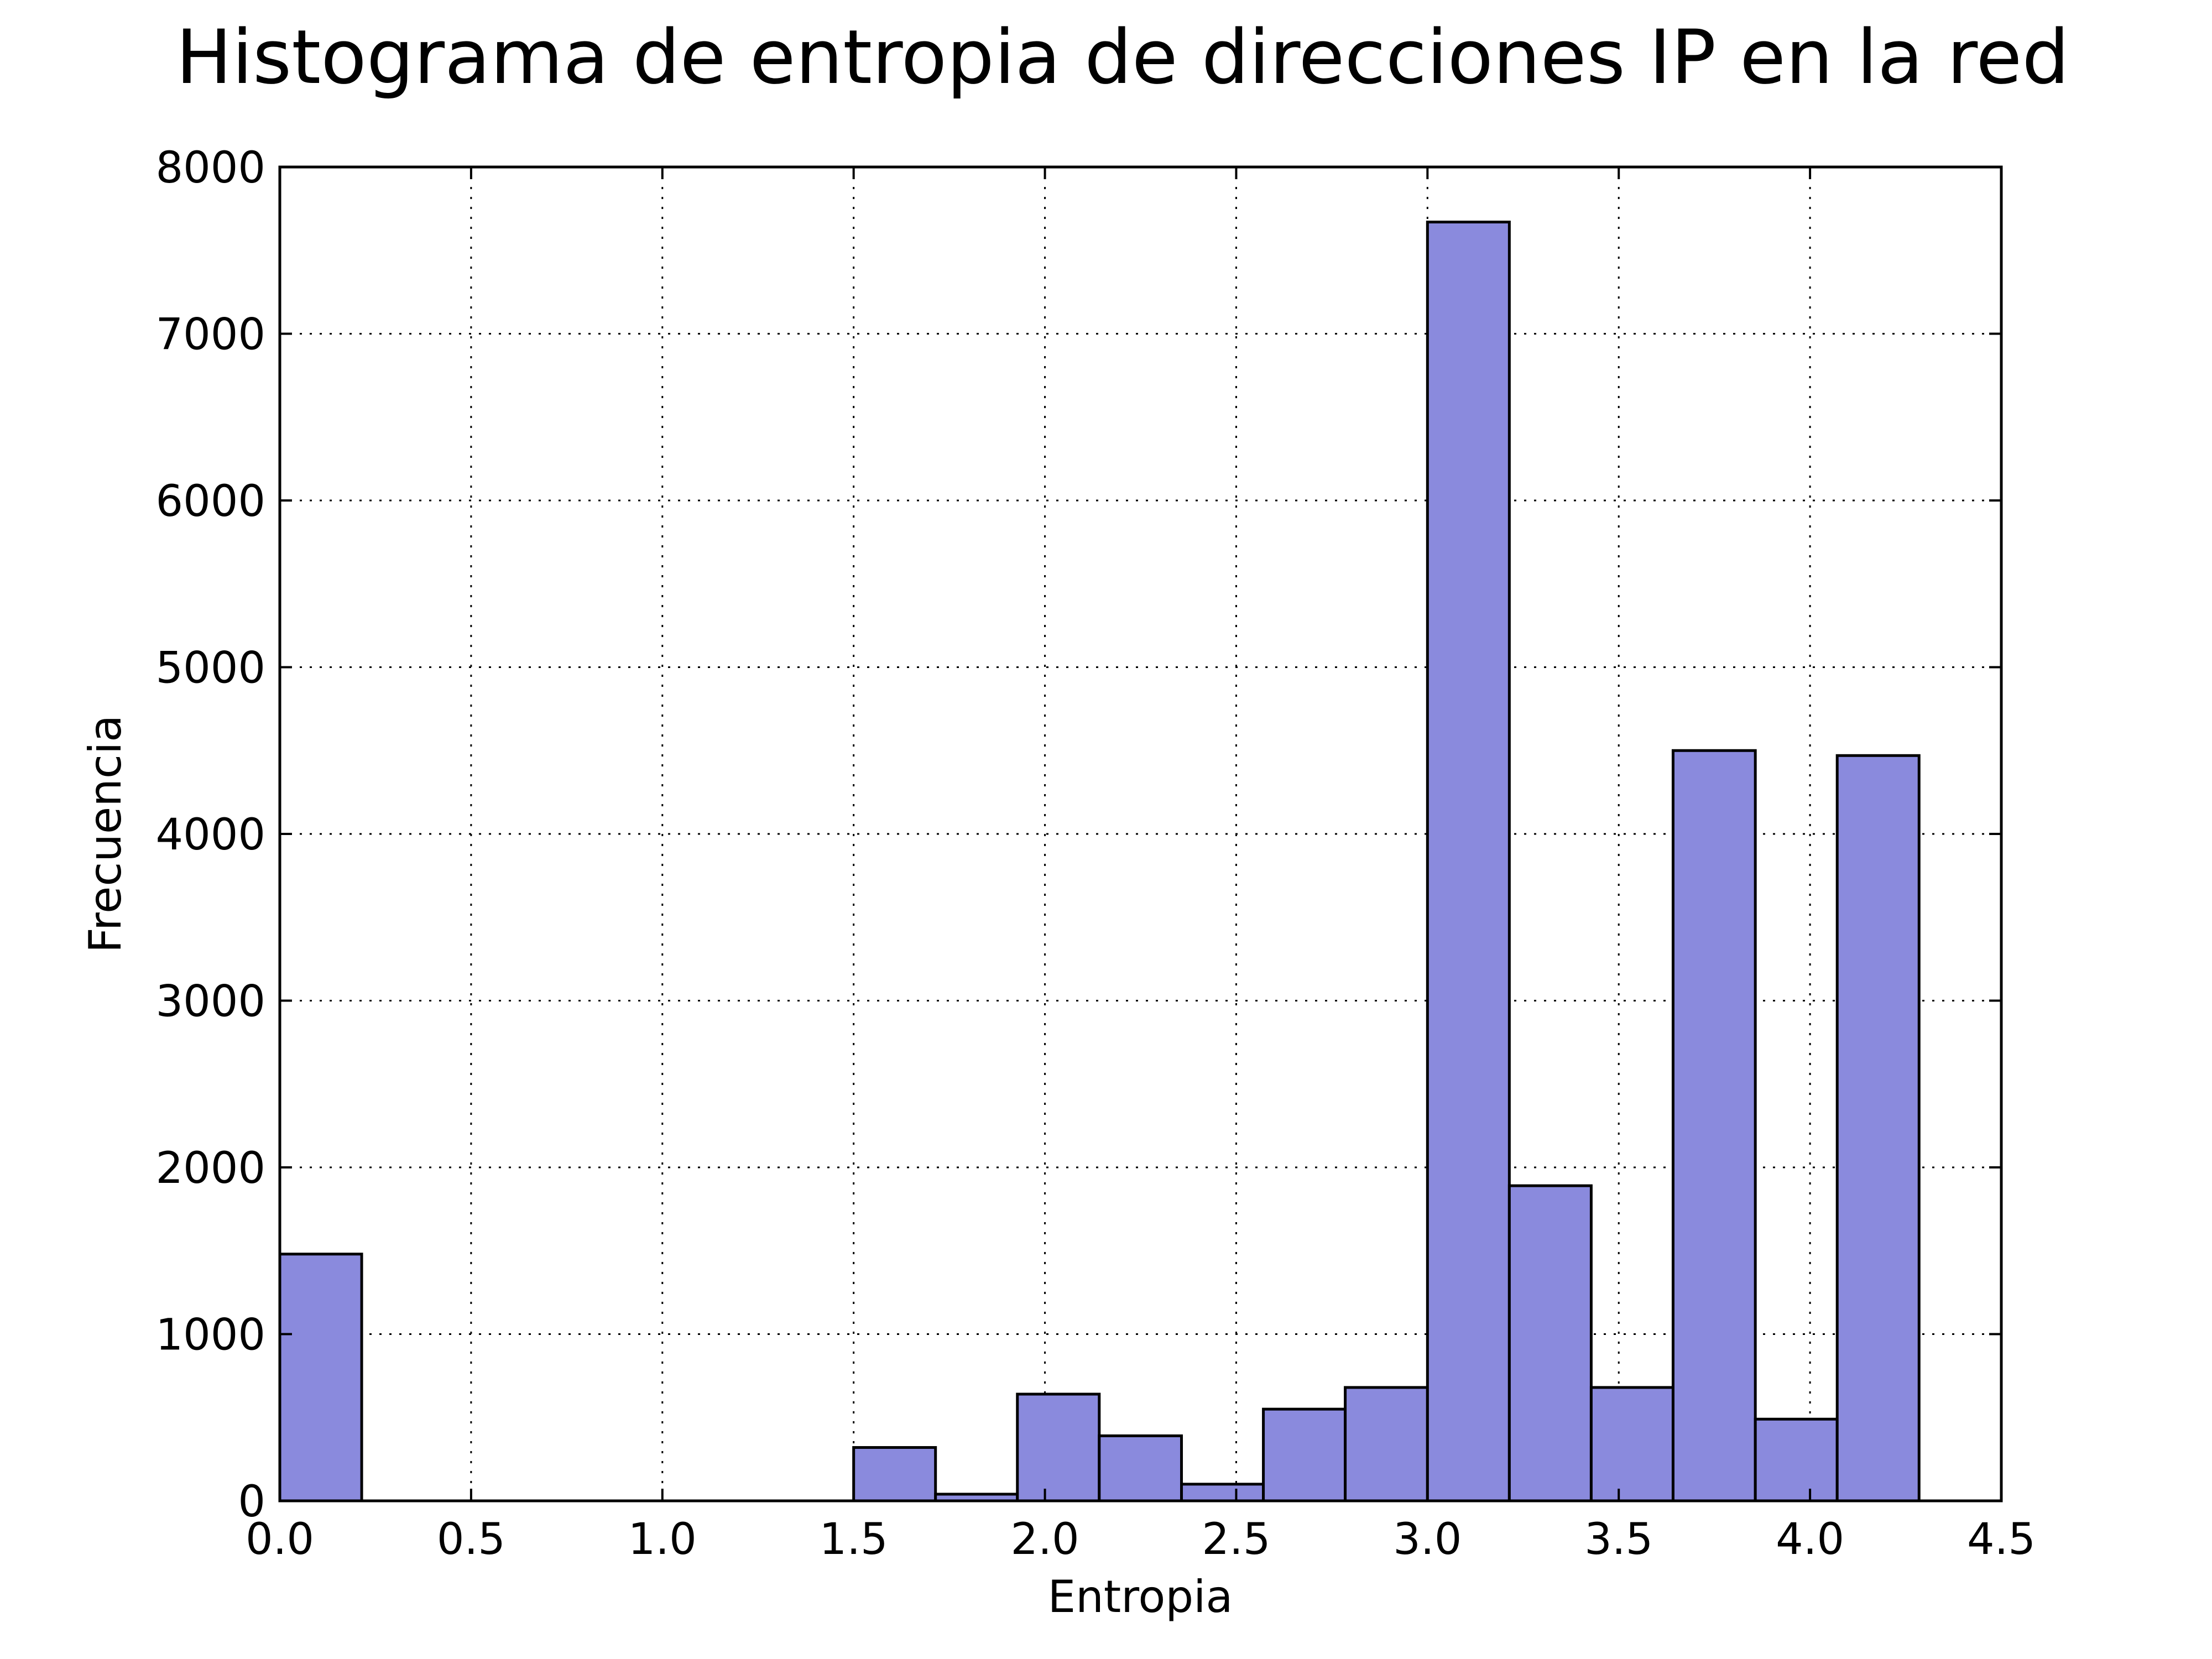  Describe the element at coordinates (210, 1002) in the screenshot. I see `y-tick-label: 3000` at that location.